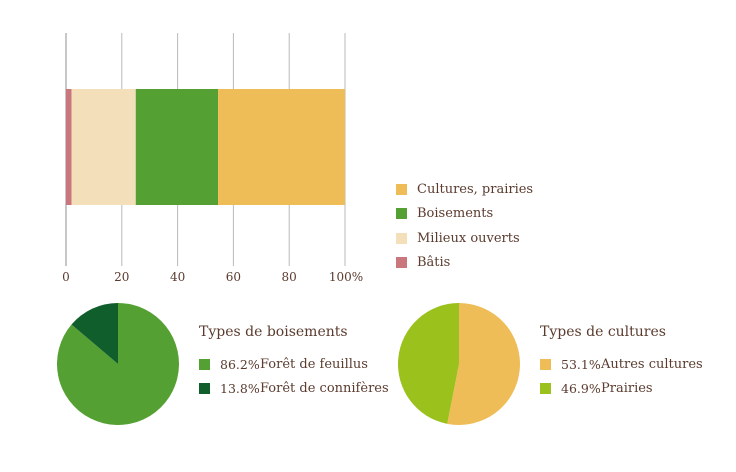  I want to click on pie-cultures-title: Types de cultures, so click(603, 332).